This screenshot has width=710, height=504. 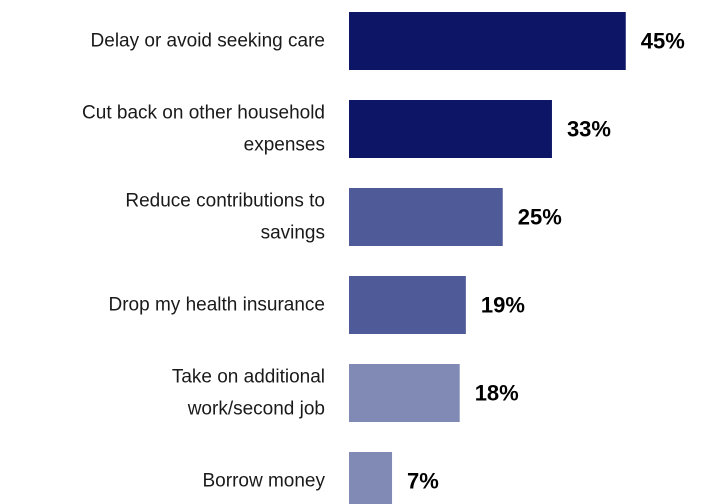 I want to click on value-label: 7%, so click(x=423, y=481).